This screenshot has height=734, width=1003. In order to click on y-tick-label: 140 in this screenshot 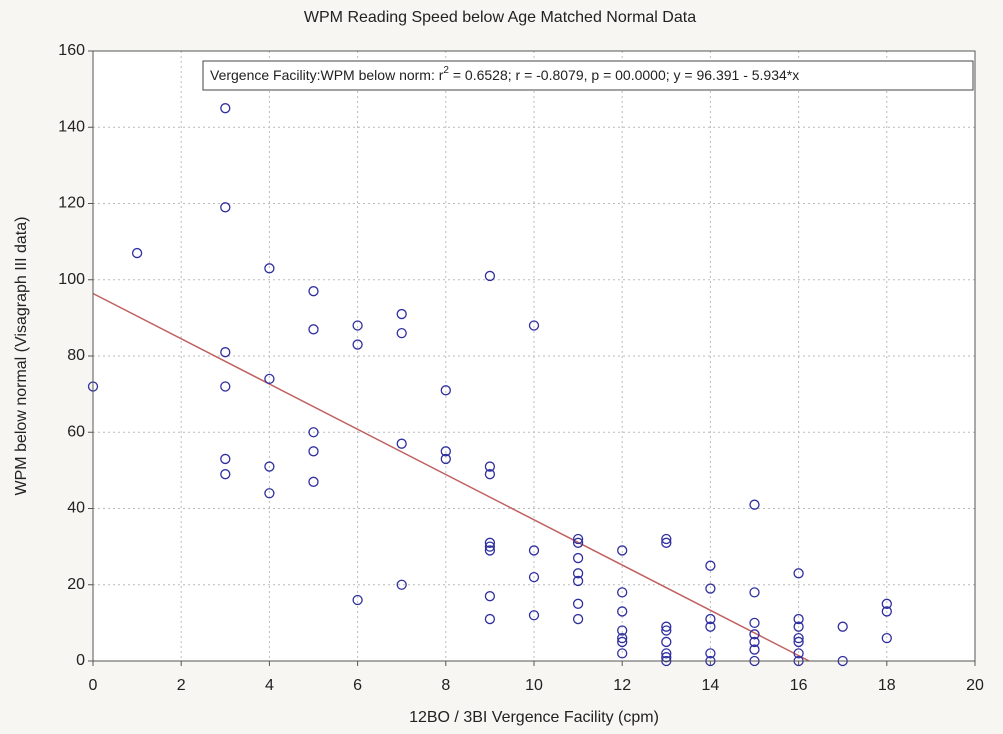, I will do `click(71, 126)`.